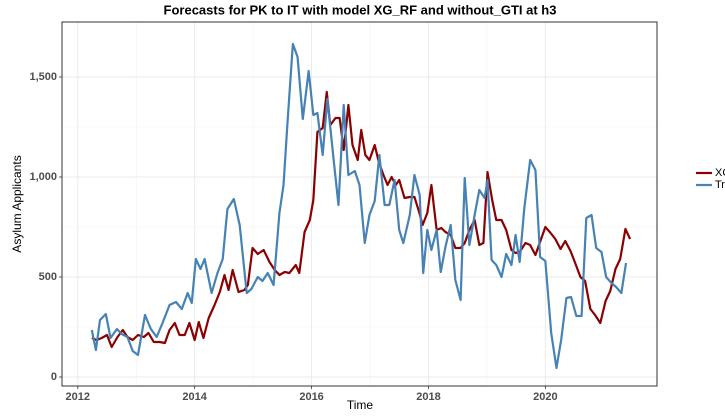  What do you see at coordinates (720, 185) in the screenshot?
I see `legend-label: Truth` at bounding box center [720, 185].